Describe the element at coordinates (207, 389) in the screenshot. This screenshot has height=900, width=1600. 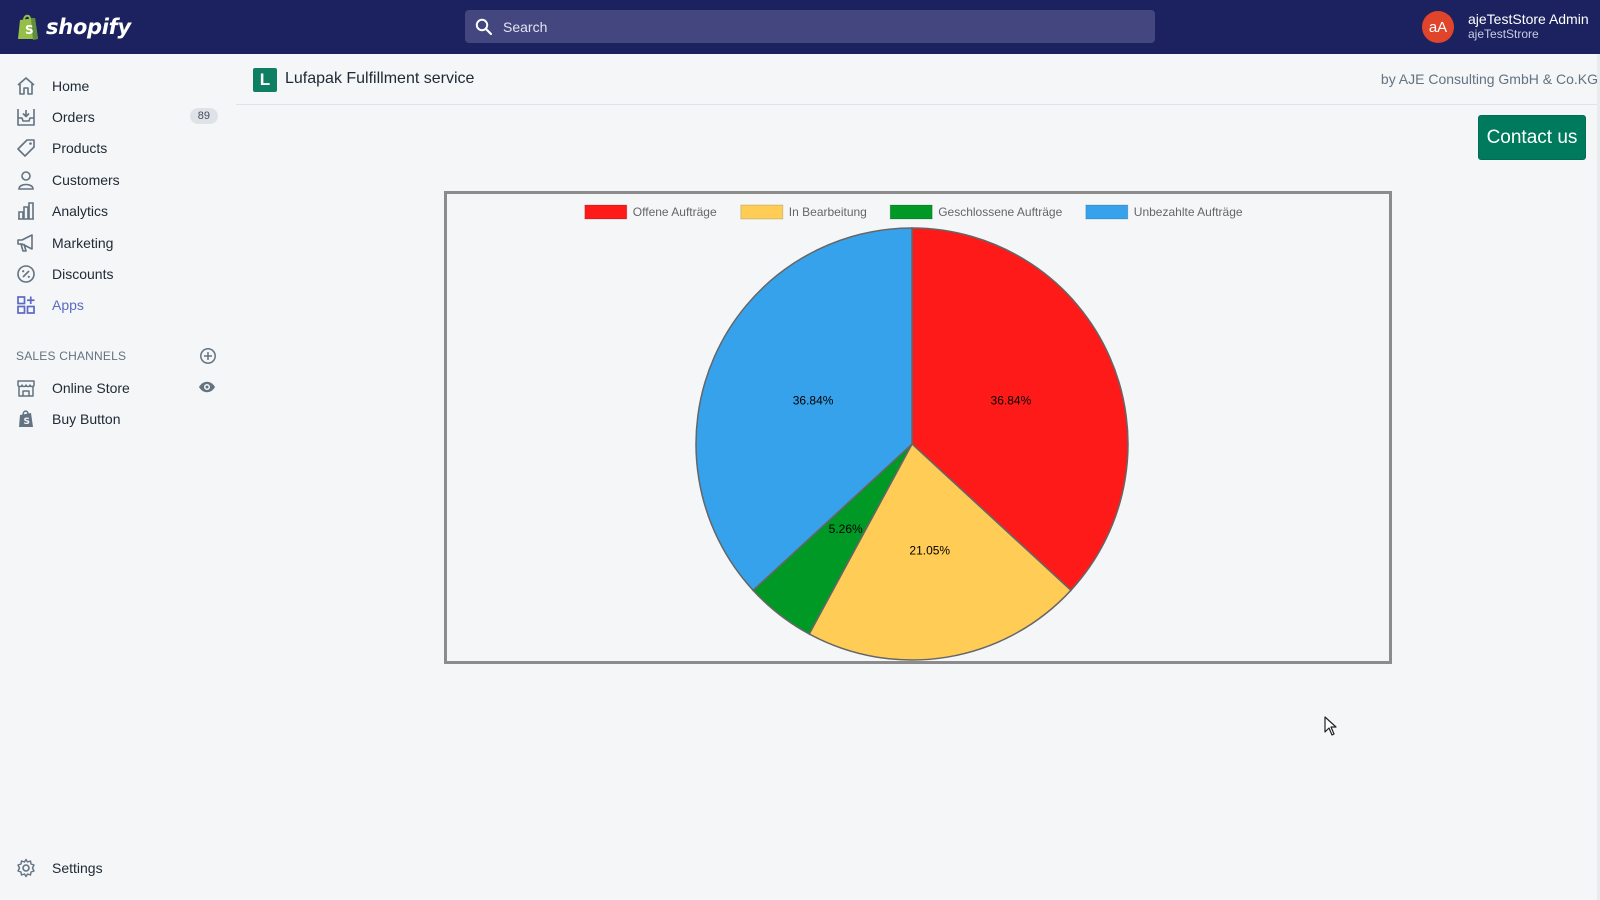
I see `view-store-eye-icon` at that location.